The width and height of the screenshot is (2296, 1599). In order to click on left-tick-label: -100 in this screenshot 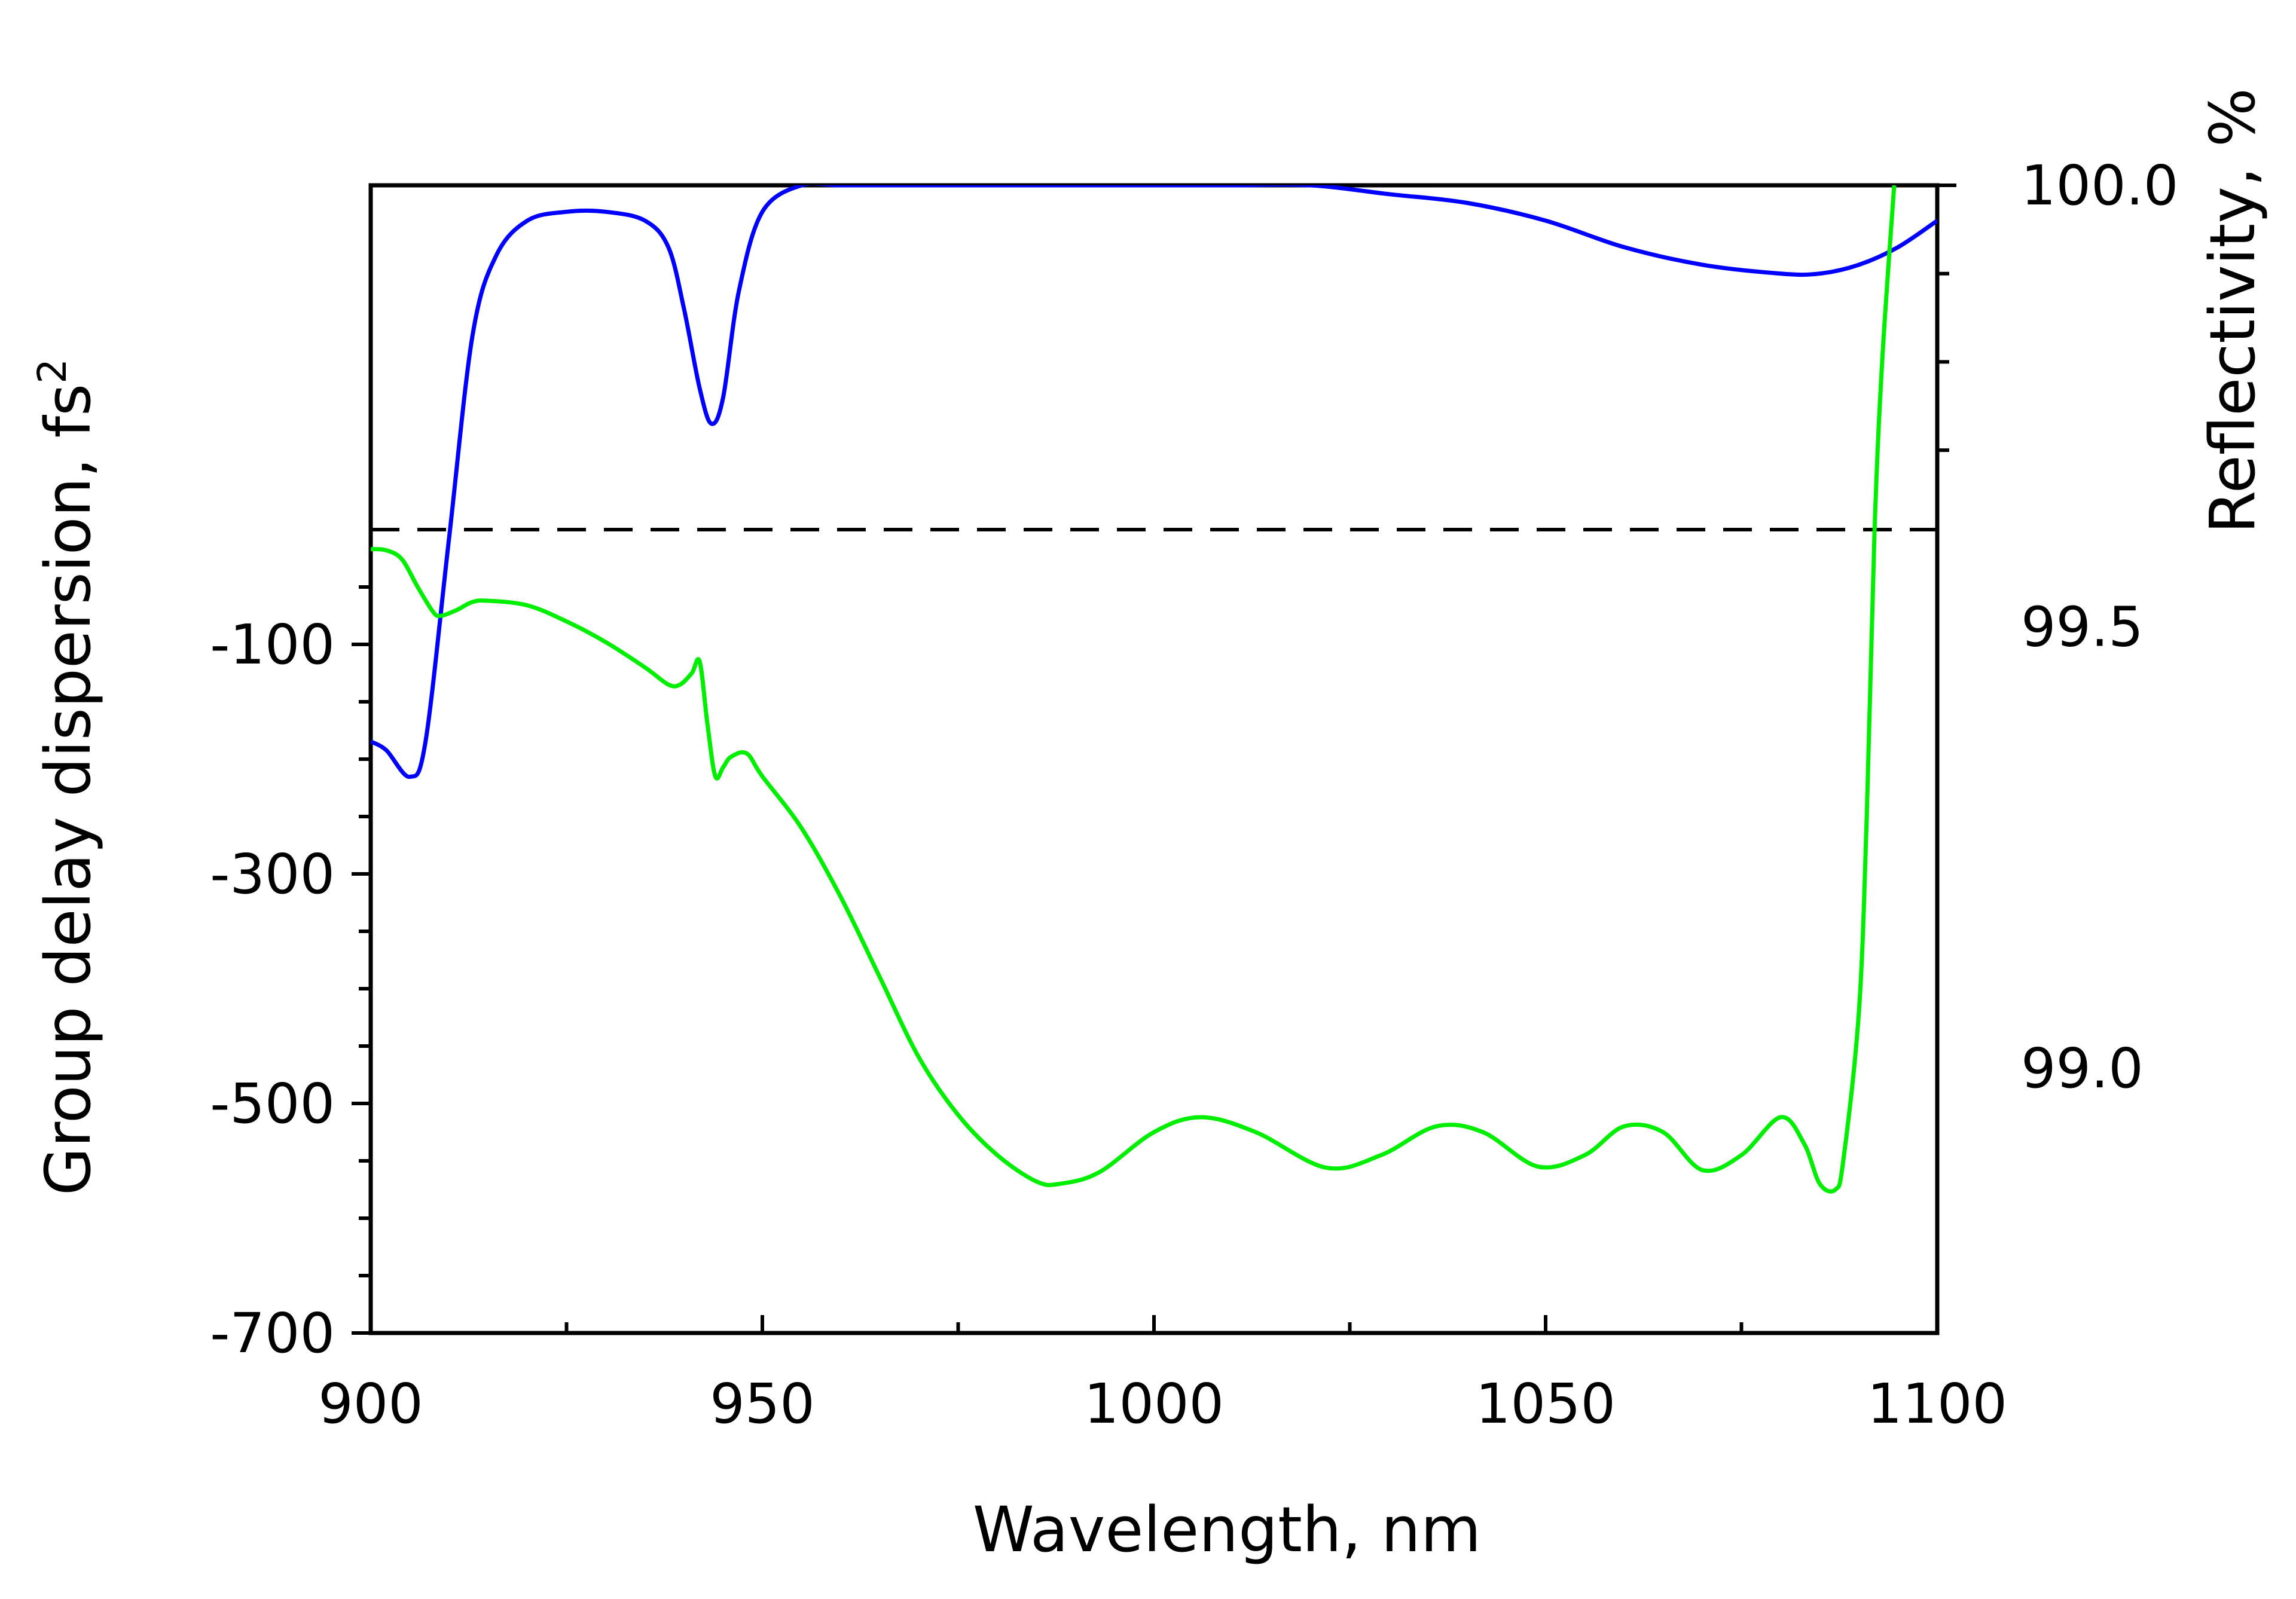, I will do `click(272, 645)`.